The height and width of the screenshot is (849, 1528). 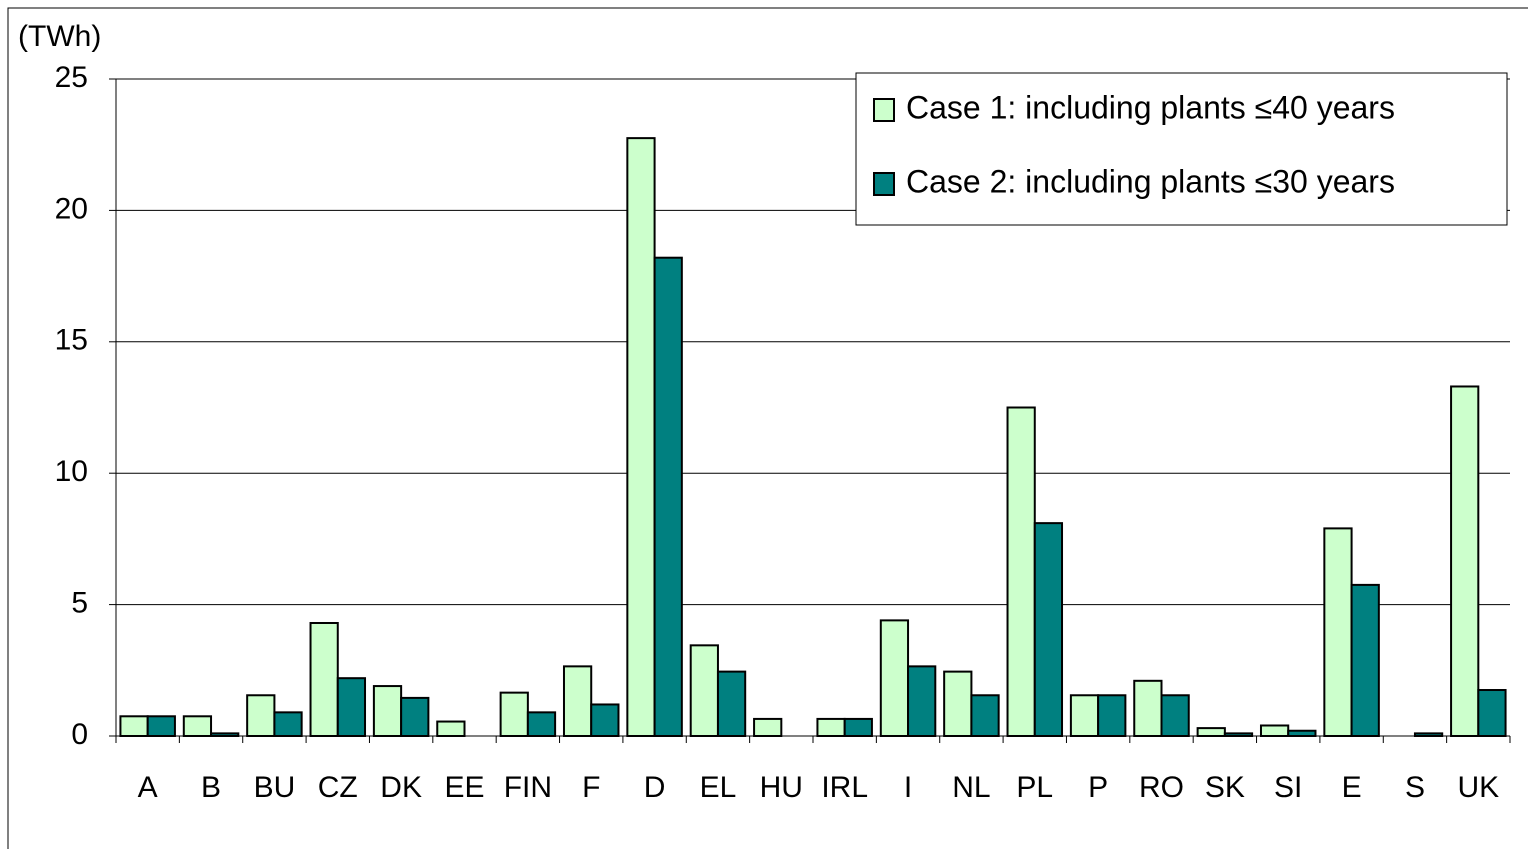 What do you see at coordinates (844, 787) in the screenshot?
I see `x-tick-label: IRL` at bounding box center [844, 787].